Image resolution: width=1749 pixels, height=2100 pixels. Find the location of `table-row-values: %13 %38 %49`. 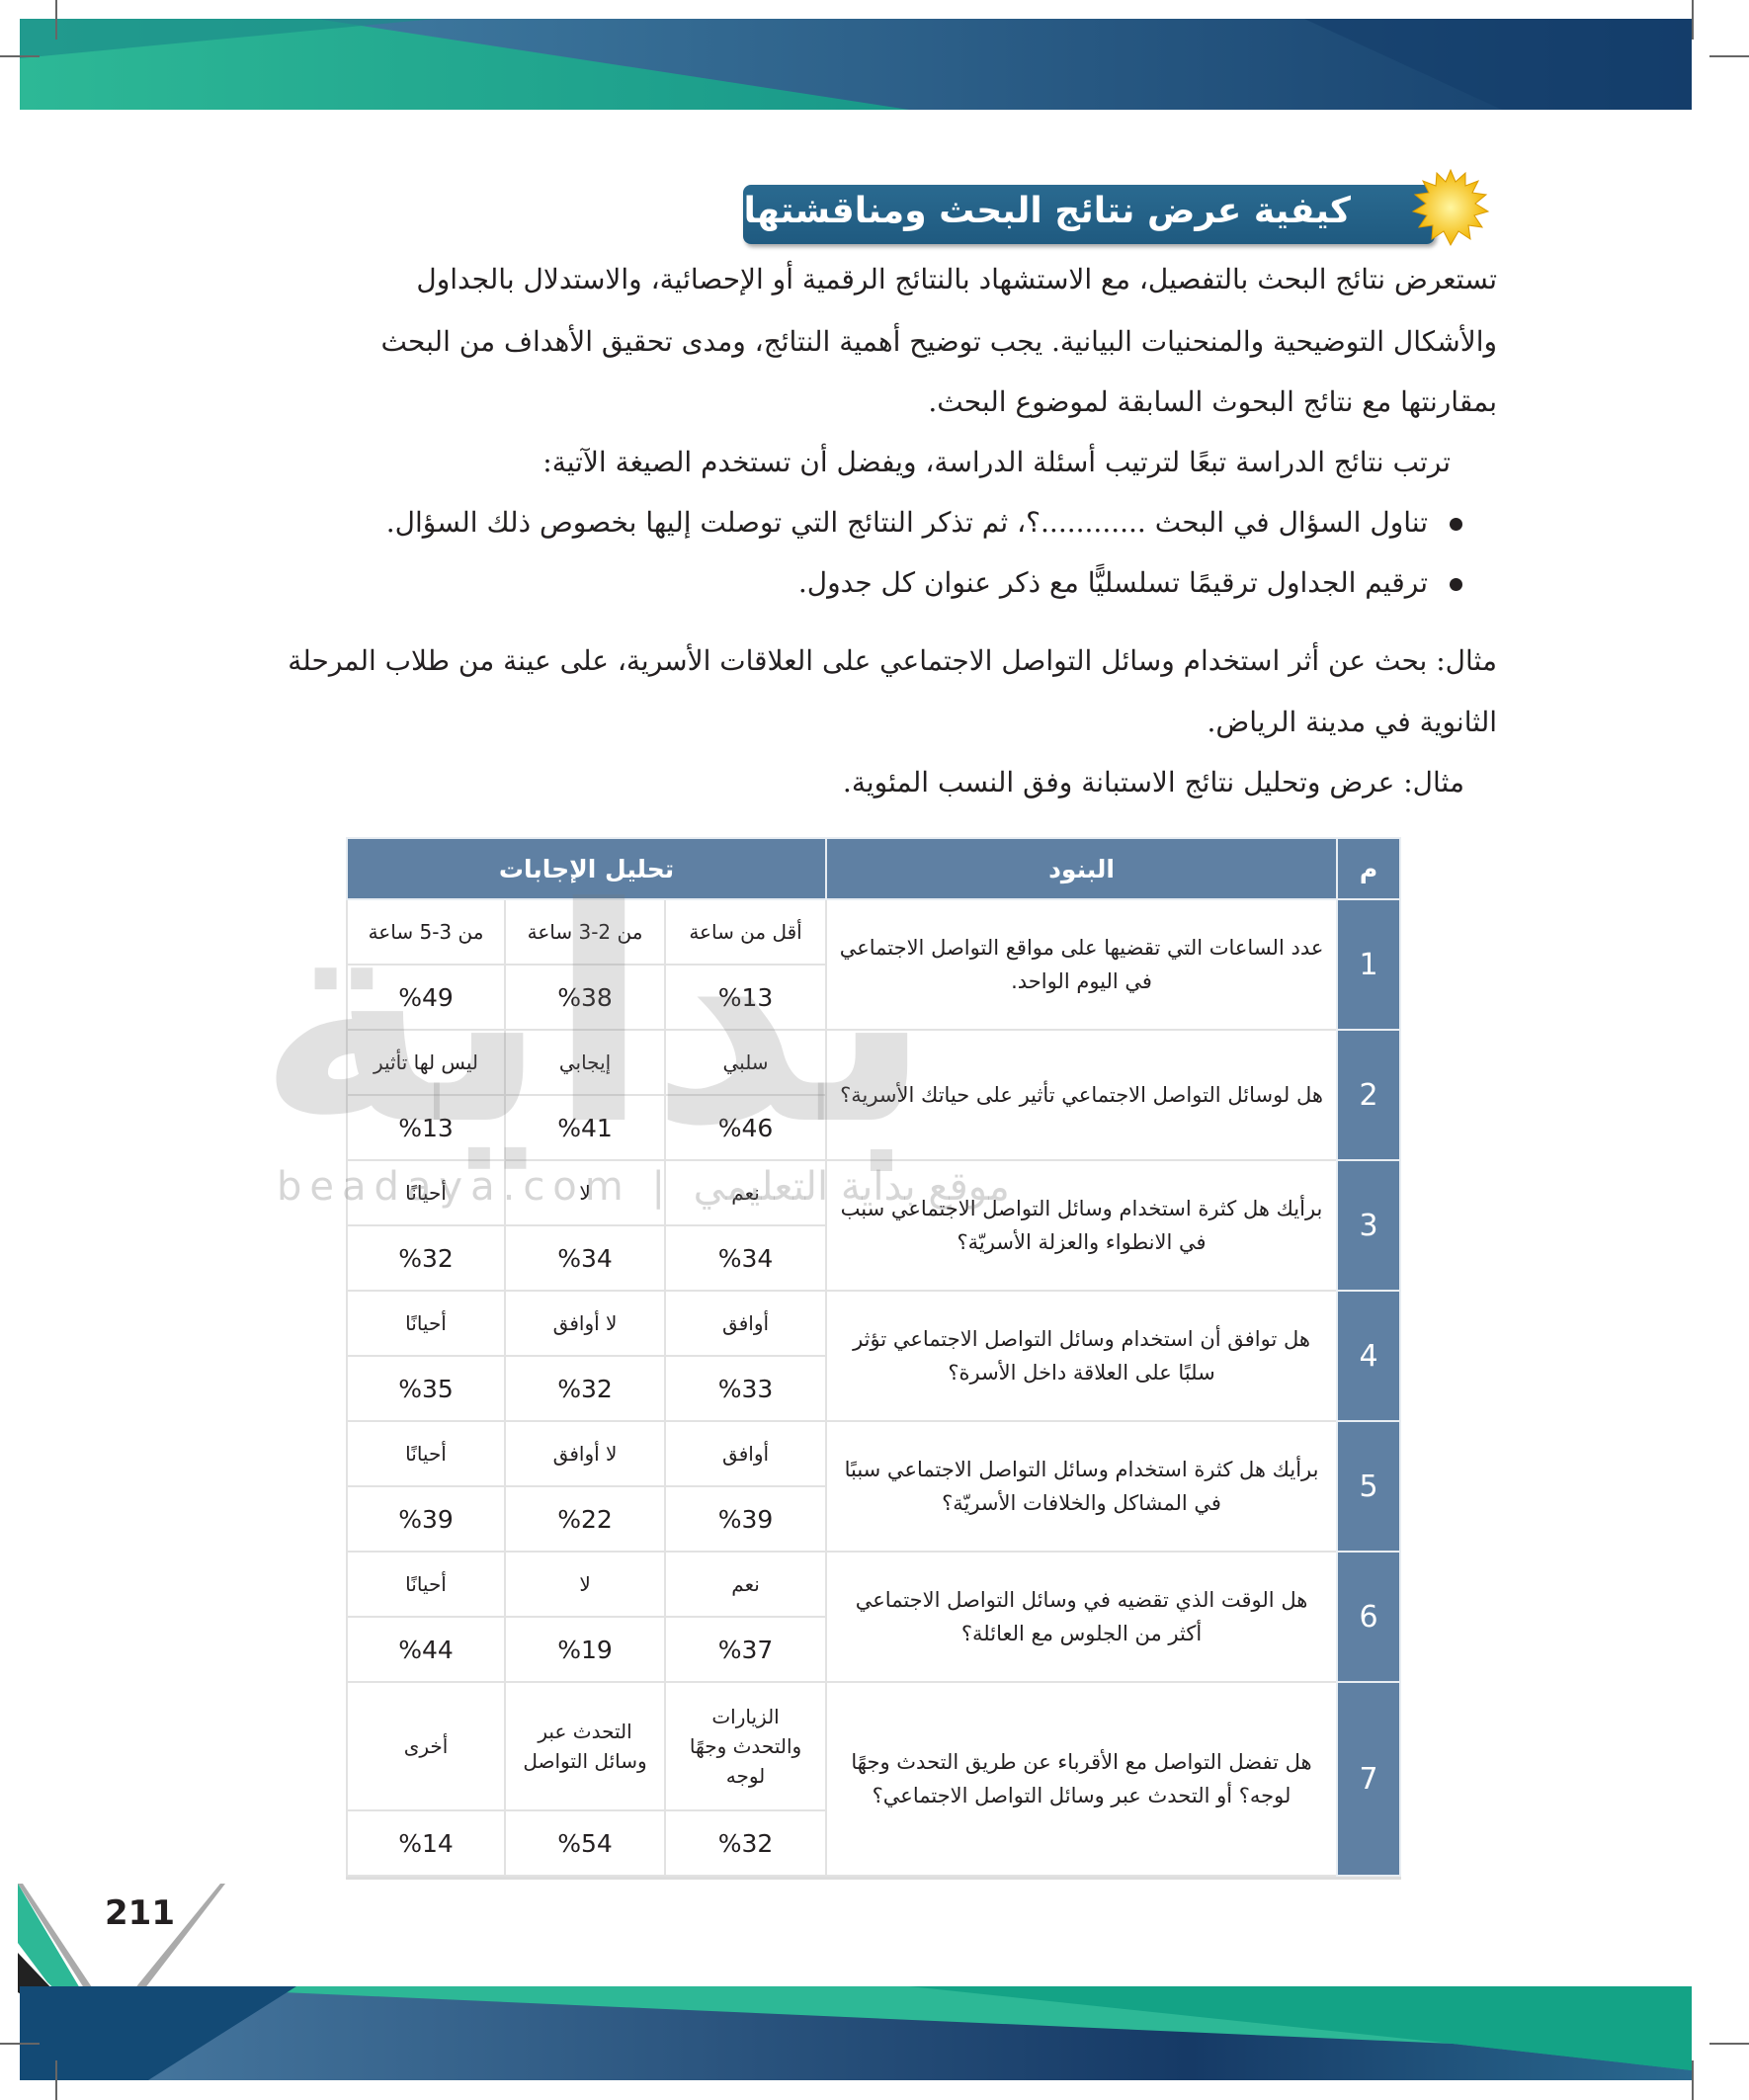

table-row-values: %13 %38 %49 is located at coordinates (873, 997).